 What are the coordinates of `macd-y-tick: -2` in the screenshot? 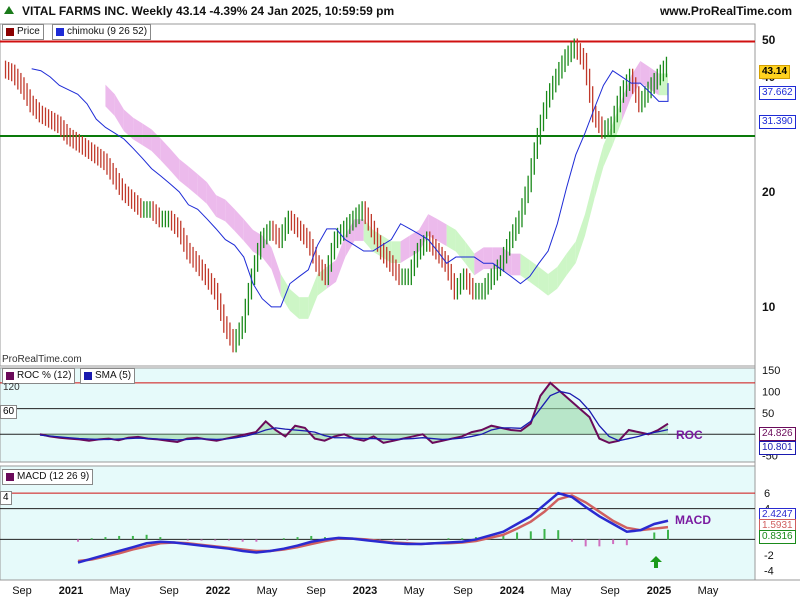 It's located at (769, 556).